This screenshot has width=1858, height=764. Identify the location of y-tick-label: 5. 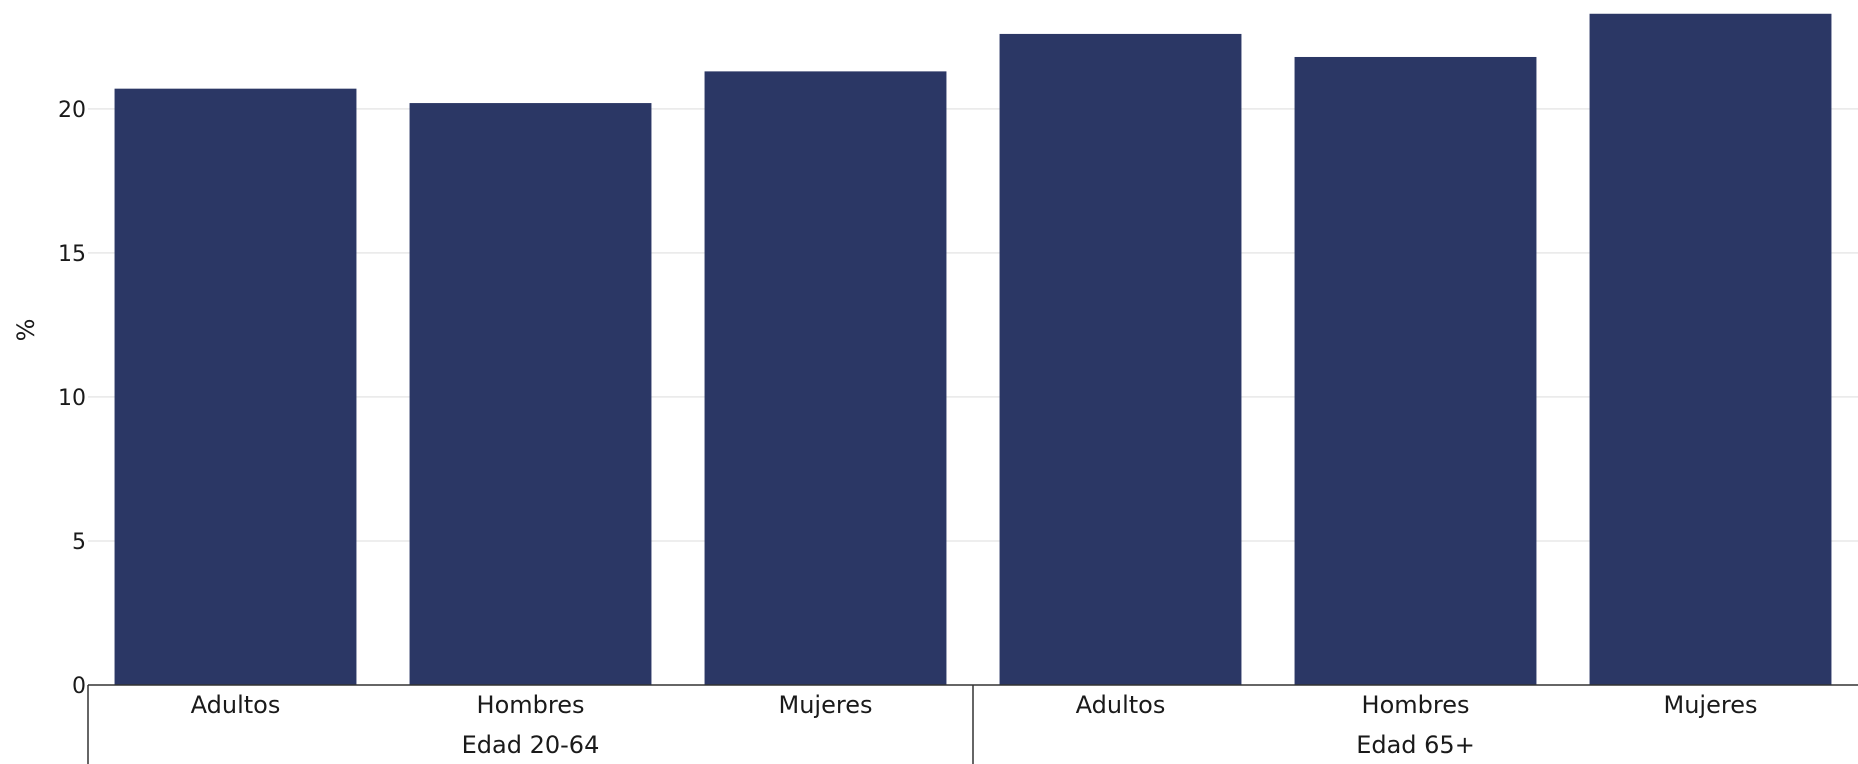
(79, 542).